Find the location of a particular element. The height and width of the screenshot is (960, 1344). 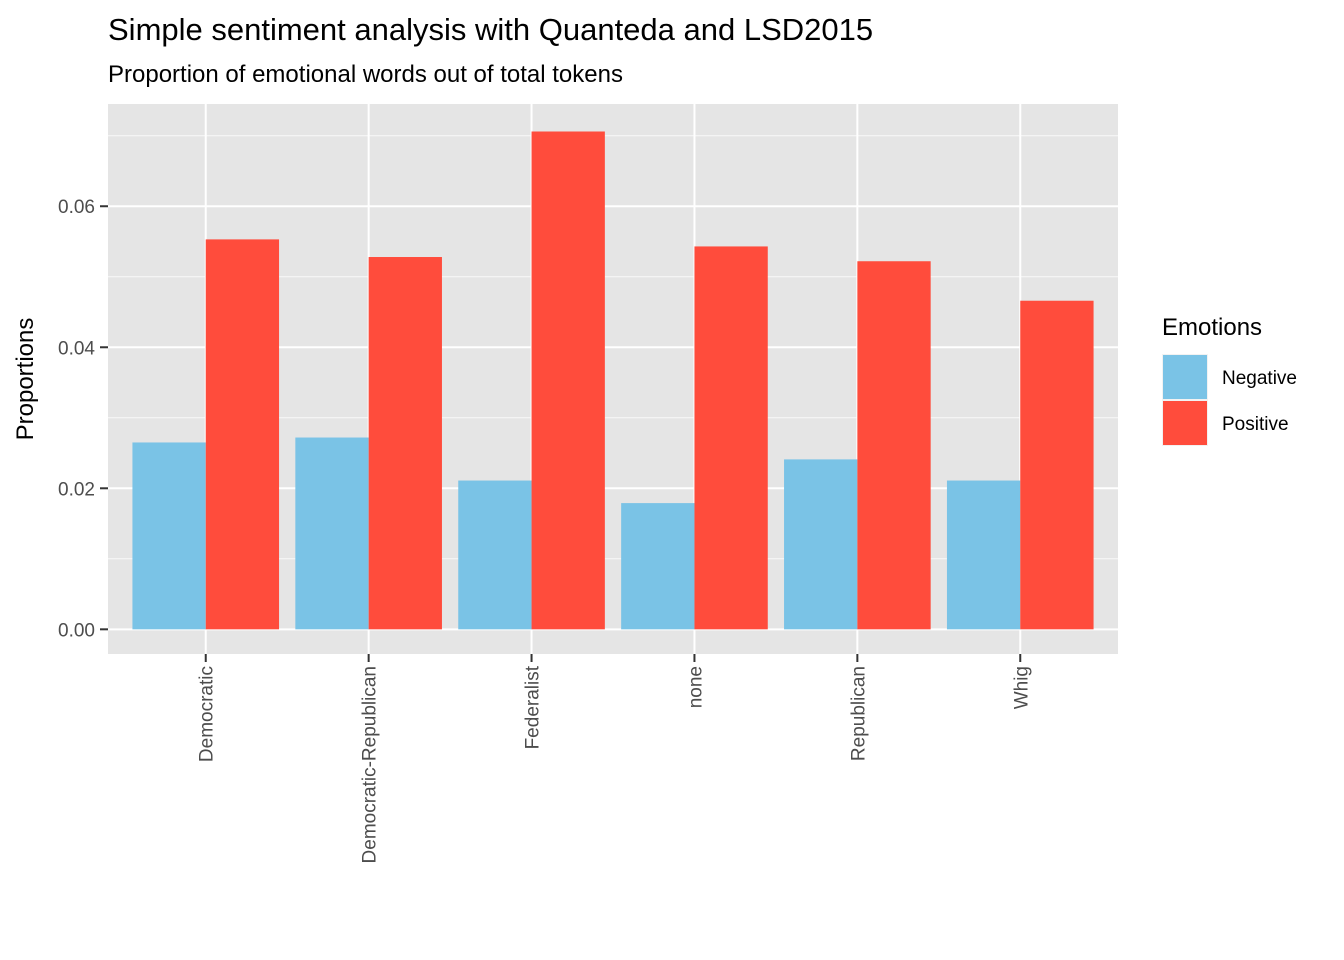

bar-negative-democratic is located at coordinates (169, 536).